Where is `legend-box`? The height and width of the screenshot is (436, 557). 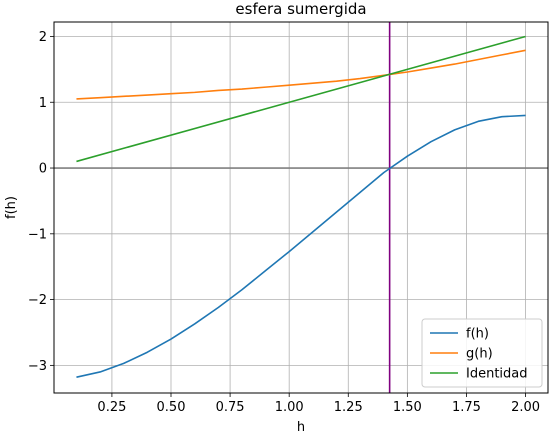 legend-box is located at coordinates (482, 353).